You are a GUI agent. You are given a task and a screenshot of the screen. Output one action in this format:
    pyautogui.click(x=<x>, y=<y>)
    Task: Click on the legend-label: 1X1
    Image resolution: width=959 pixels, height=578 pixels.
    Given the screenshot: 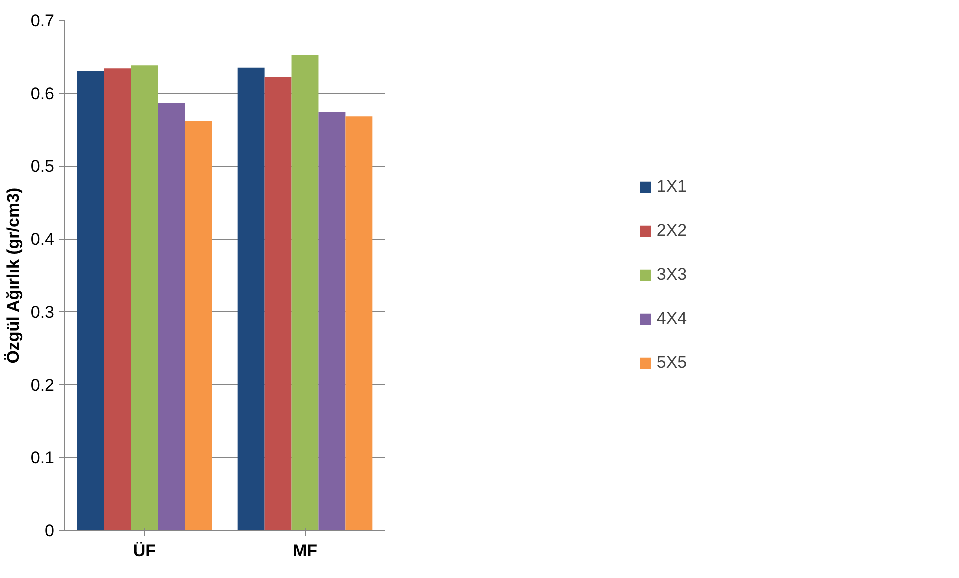 What is the action you would take?
    pyautogui.click(x=672, y=187)
    